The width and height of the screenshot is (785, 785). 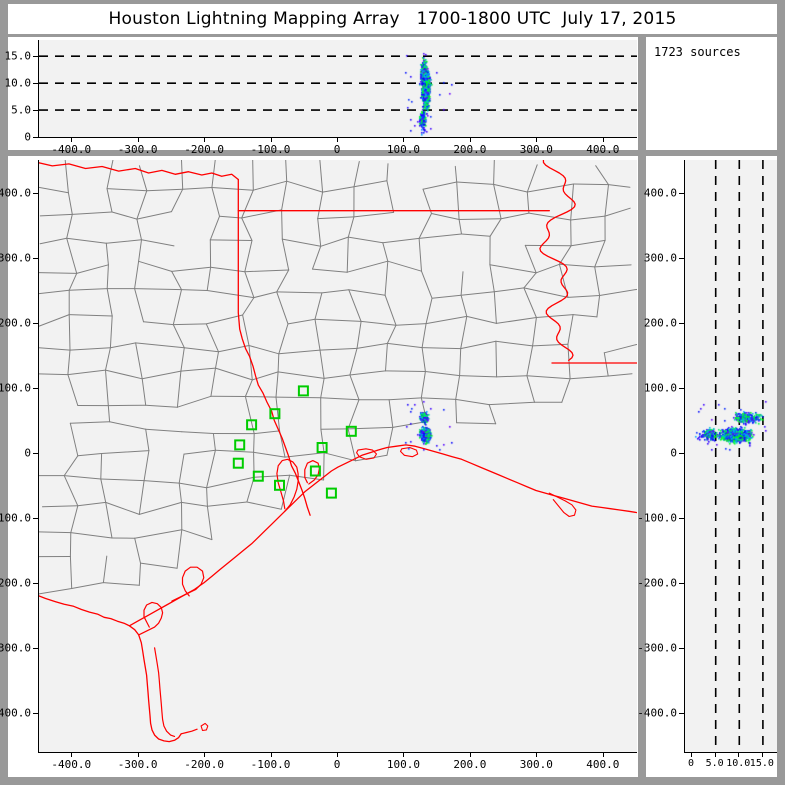 What do you see at coordinates (21, 110) in the screenshot?
I see `y-tick-label: 5.0` at bounding box center [21, 110].